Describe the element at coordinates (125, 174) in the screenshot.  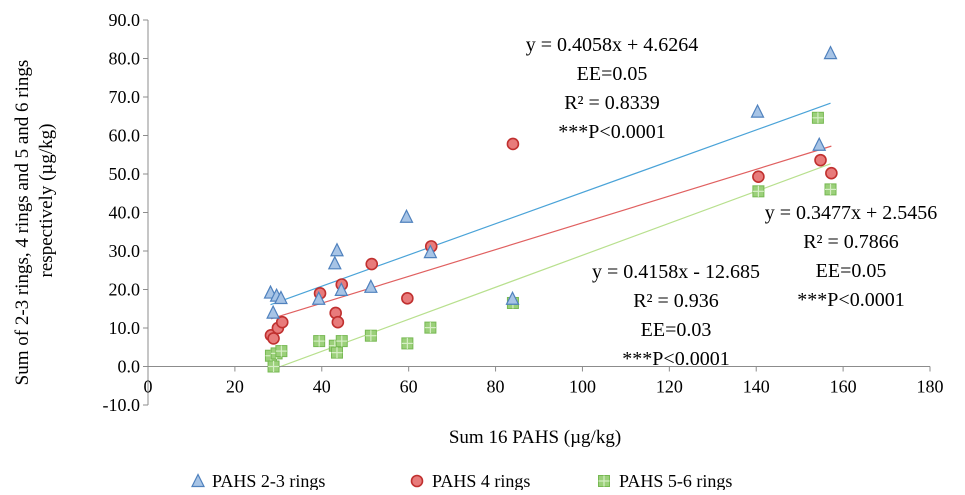
I see `y-tick-label: 50.0` at that location.